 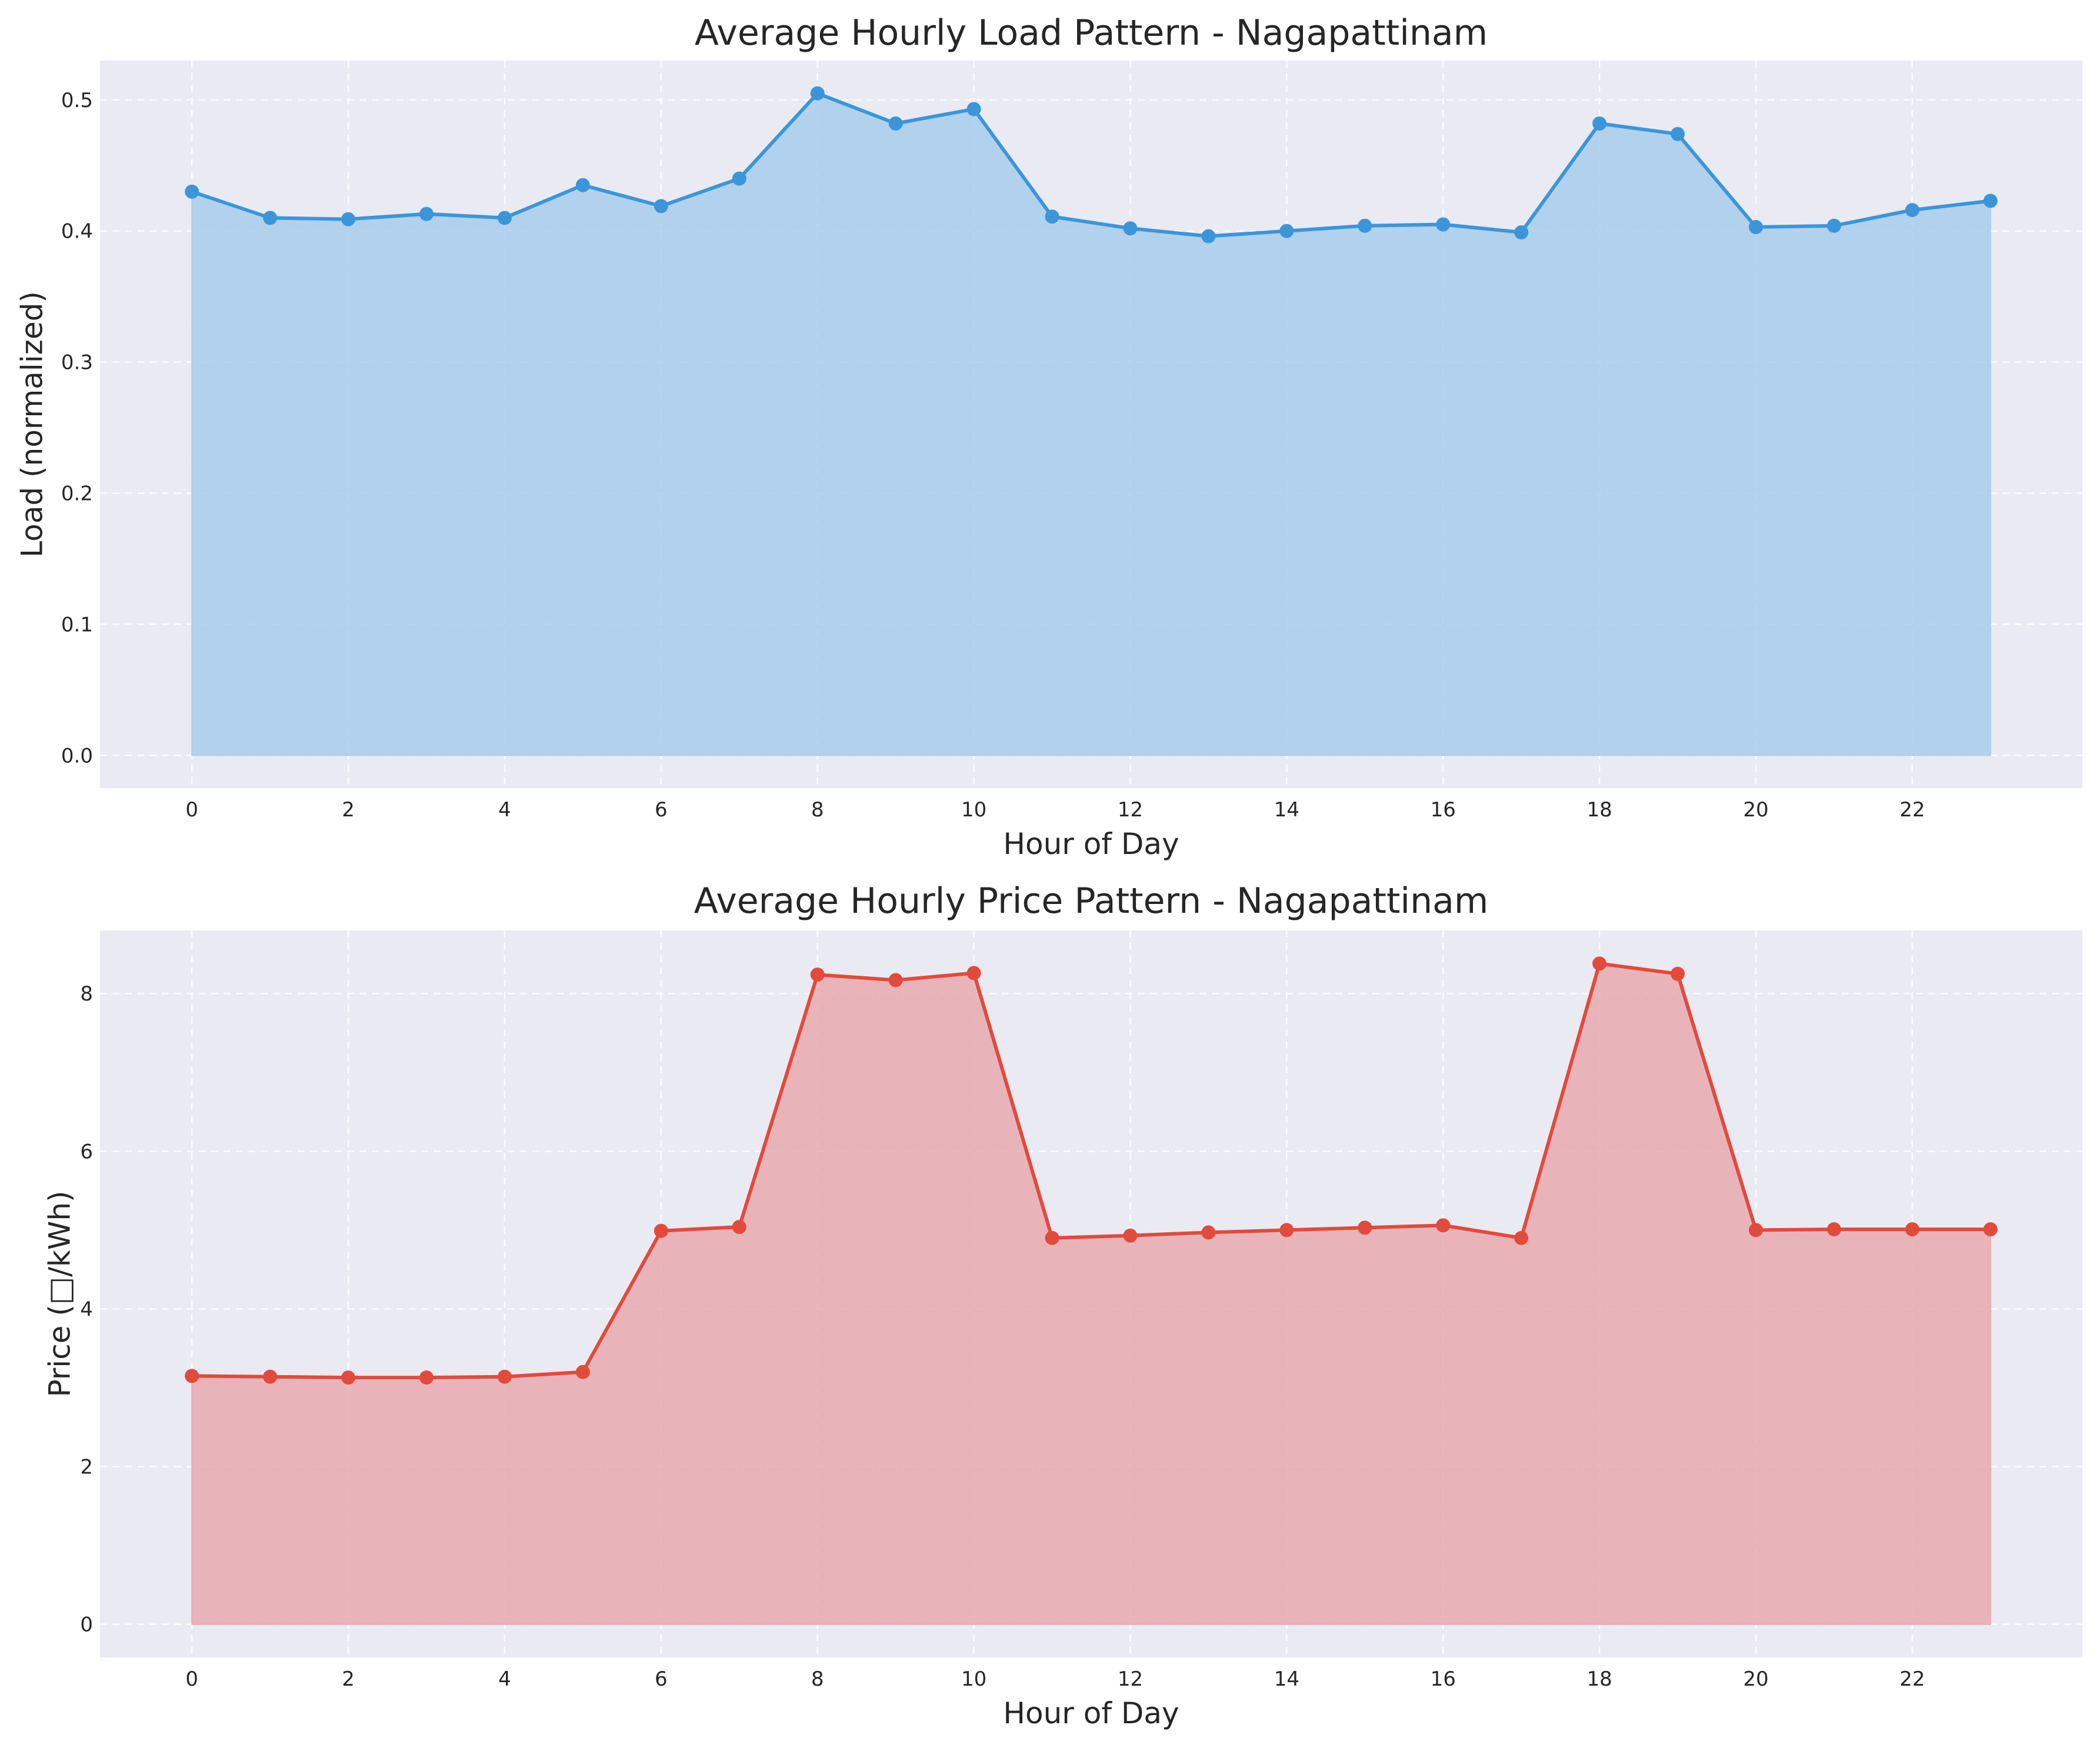 I want to click on price-y-tick-label: 0, so click(x=86, y=1625).